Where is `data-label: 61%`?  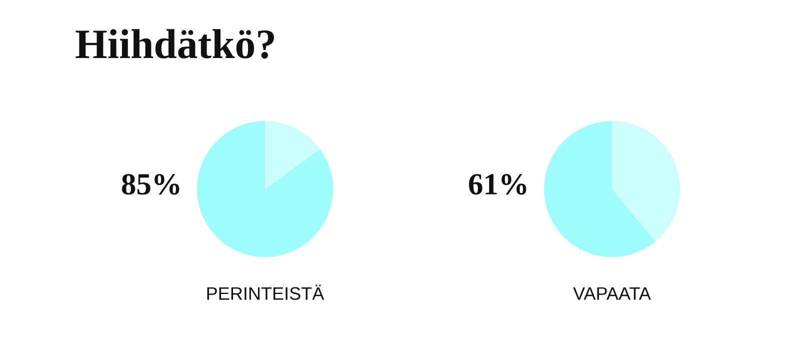
data-label: 61% is located at coordinates (497, 184).